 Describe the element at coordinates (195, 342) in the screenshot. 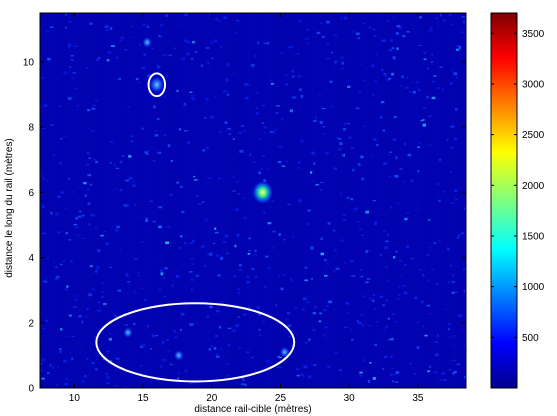

I see `annotation-ellipse` at that location.